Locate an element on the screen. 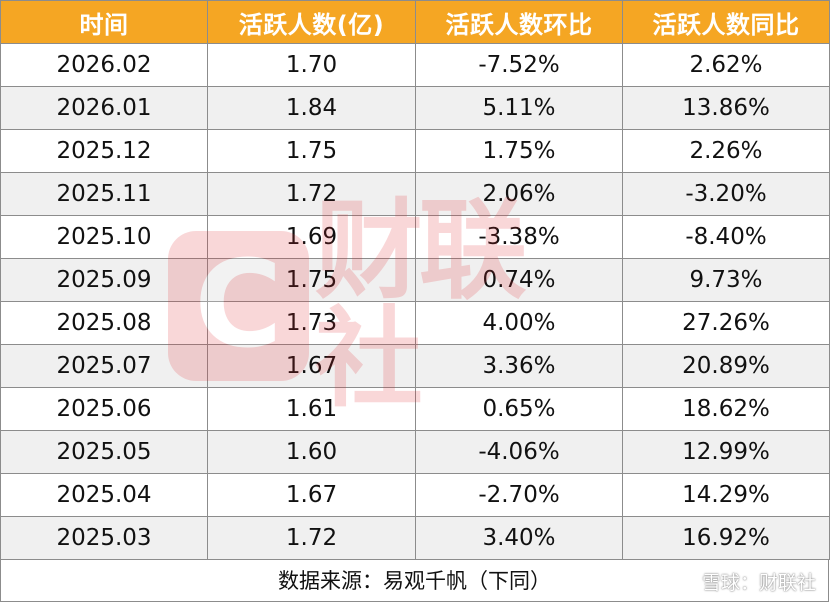 The width and height of the screenshot is (830, 603). cell-active-users: 1.61 is located at coordinates (311, 409).